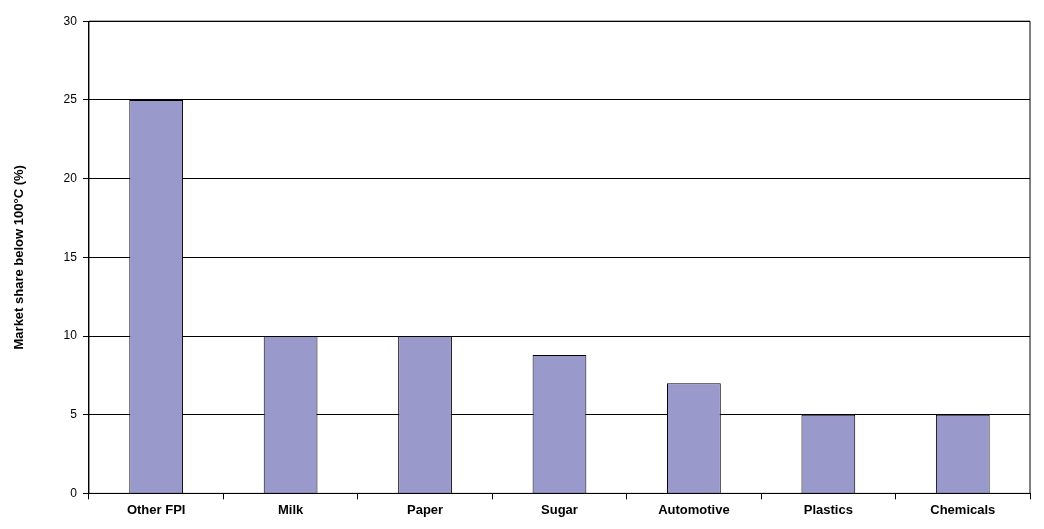 The width and height of the screenshot is (1044, 529). I want to click on y-tick-label: 30, so click(70, 20).